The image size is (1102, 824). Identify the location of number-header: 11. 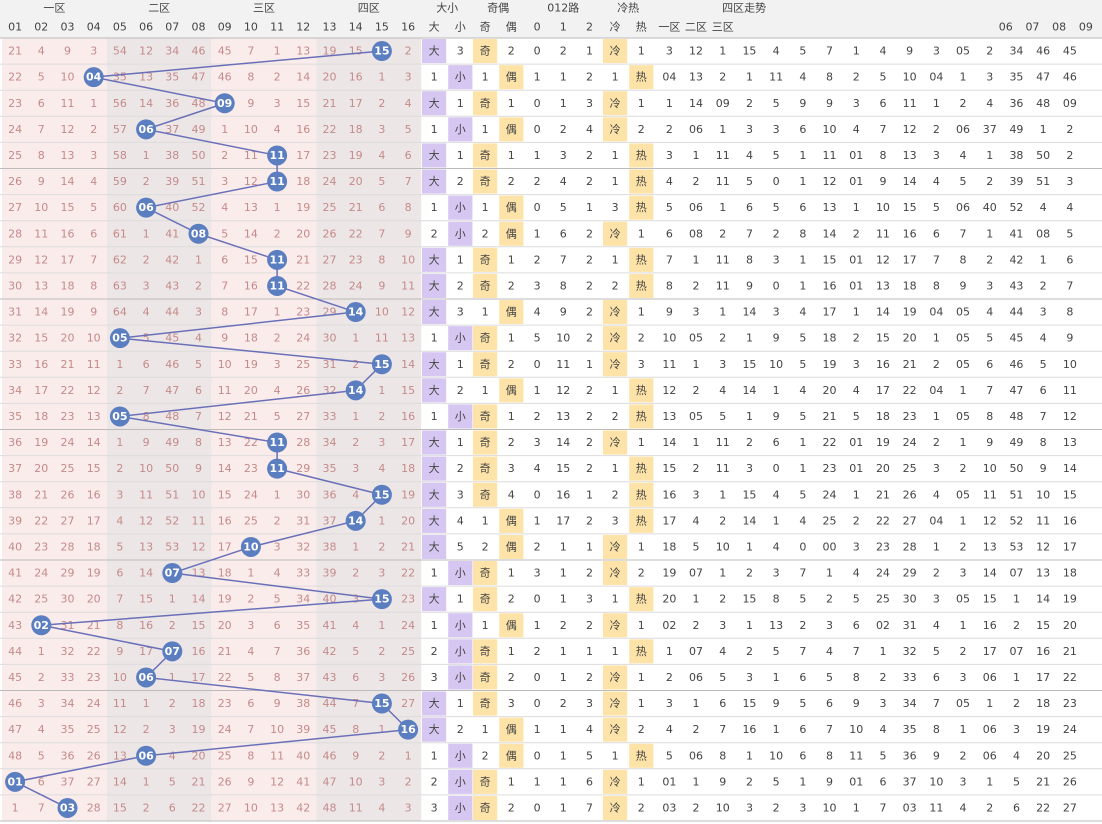
(277, 27).